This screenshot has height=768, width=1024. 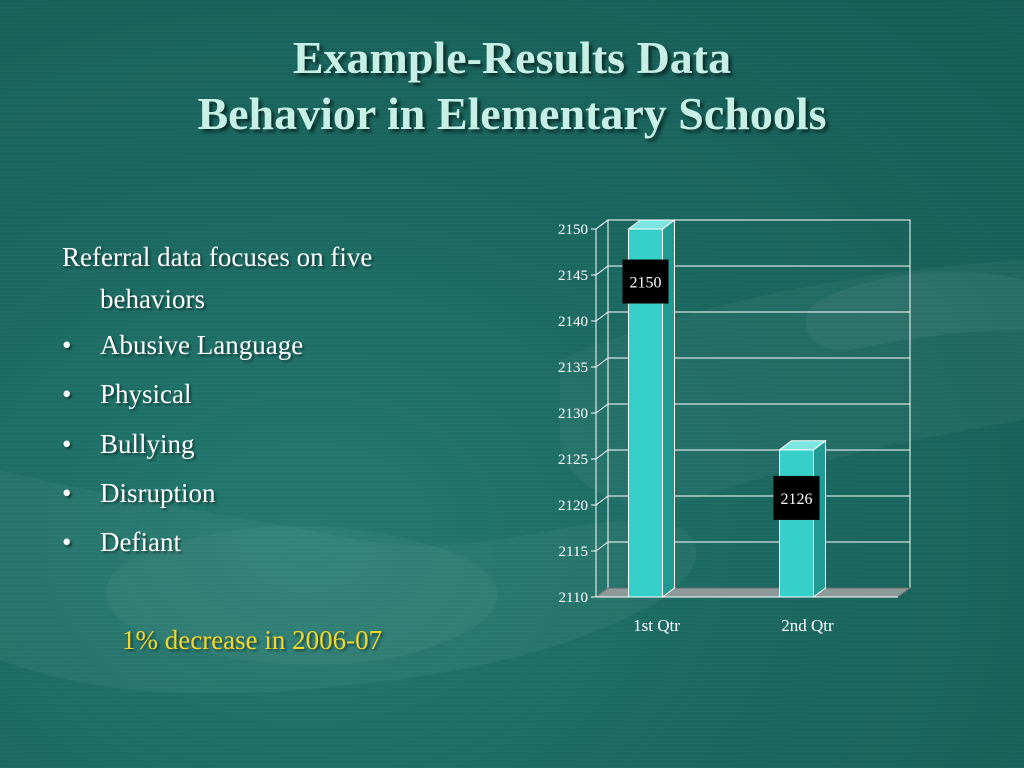 I want to click on list-item: • Defiant, so click(x=182, y=545).